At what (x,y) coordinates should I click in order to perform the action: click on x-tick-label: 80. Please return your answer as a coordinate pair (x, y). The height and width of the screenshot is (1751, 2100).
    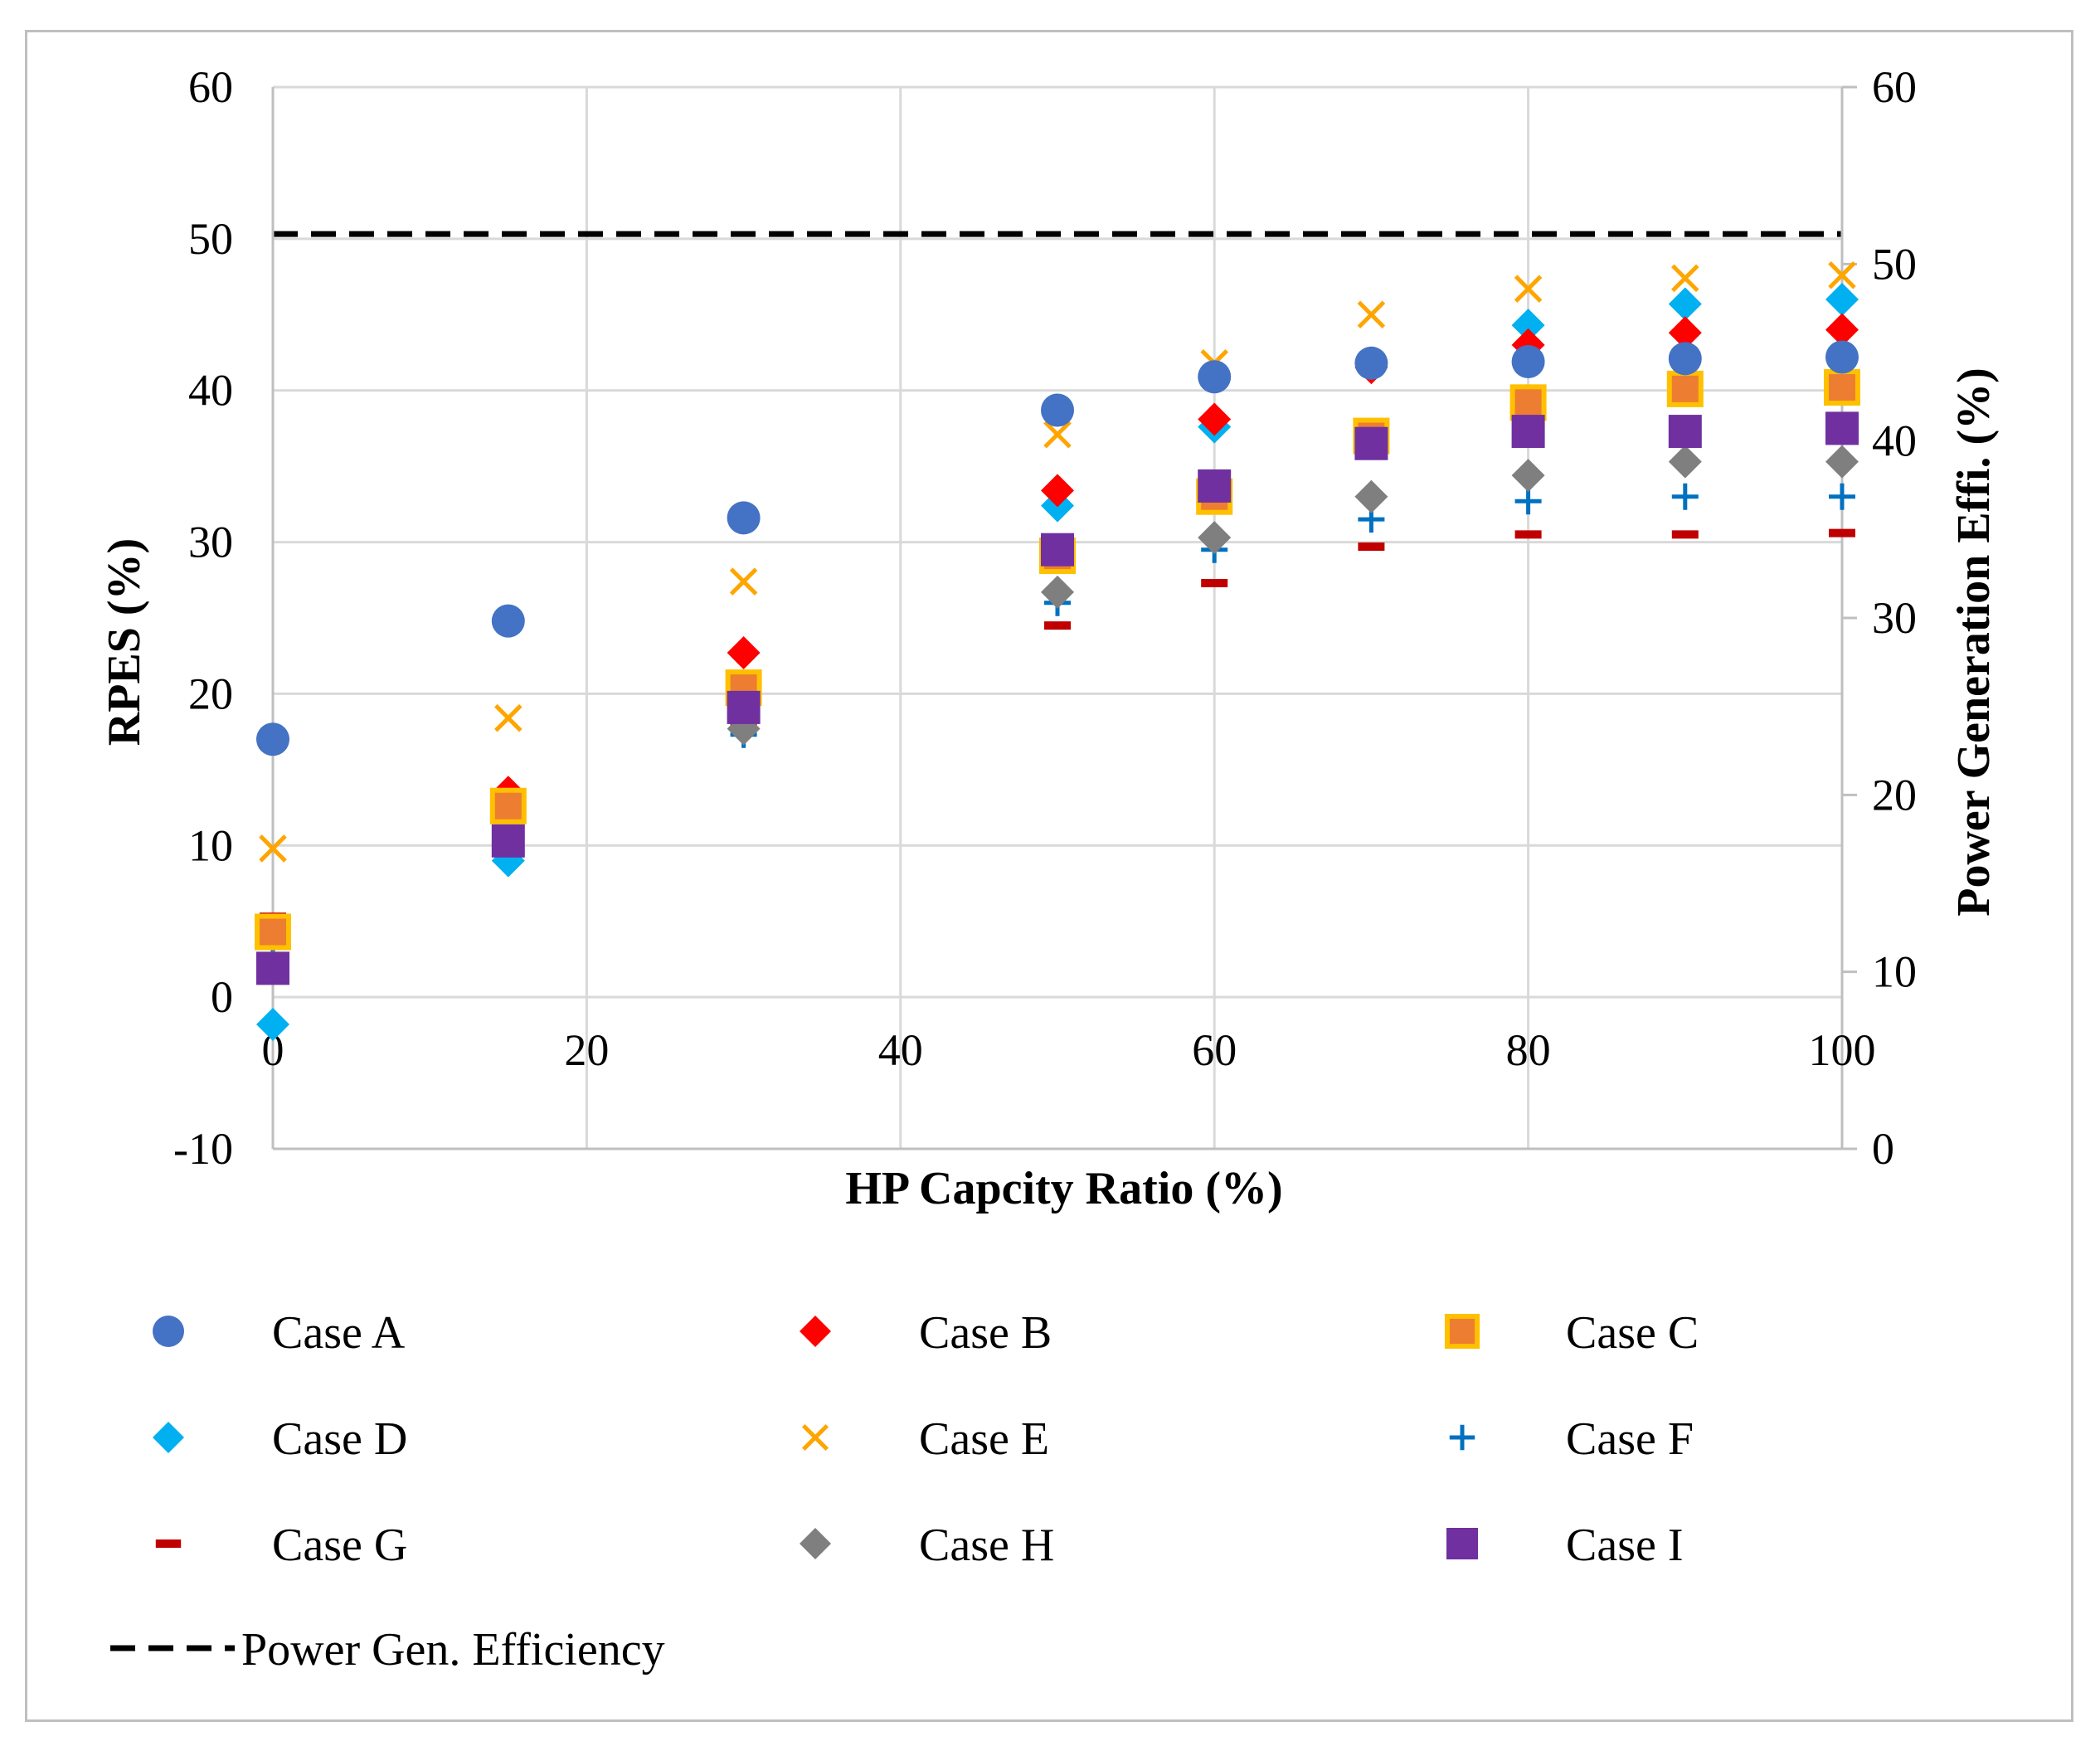
    Looking at the image, I should click on (1528, 1050).